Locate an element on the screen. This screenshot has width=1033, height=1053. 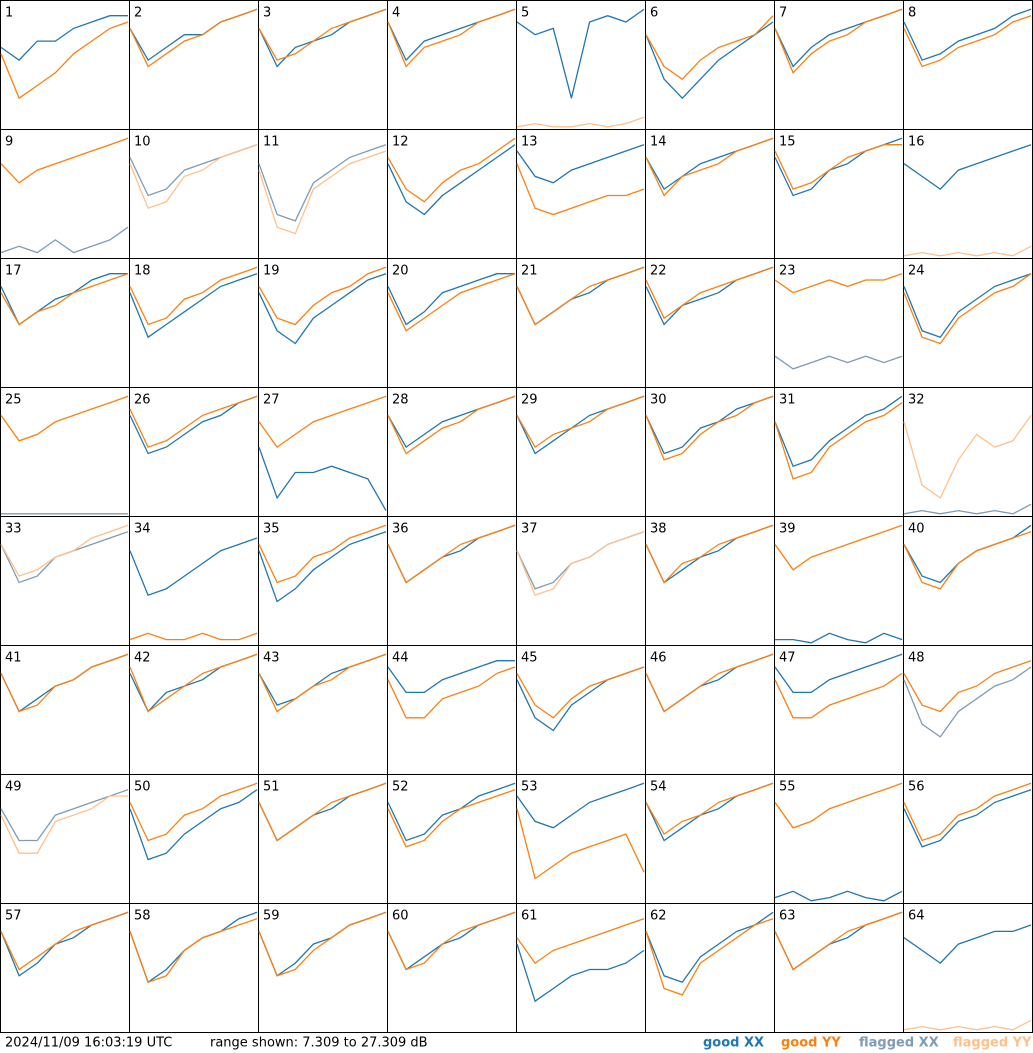
panel-label: 37 is located at coordinates (529, 529).